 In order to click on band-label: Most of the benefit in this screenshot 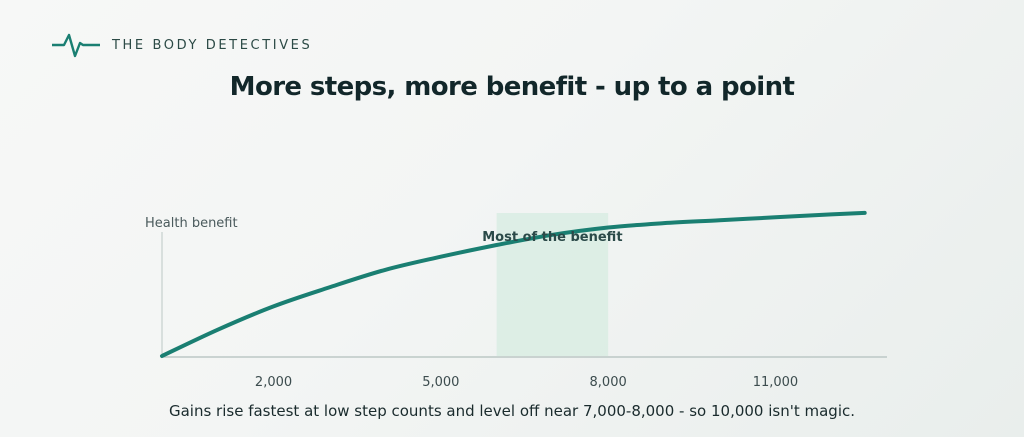, I will do `click(552, 237)`.